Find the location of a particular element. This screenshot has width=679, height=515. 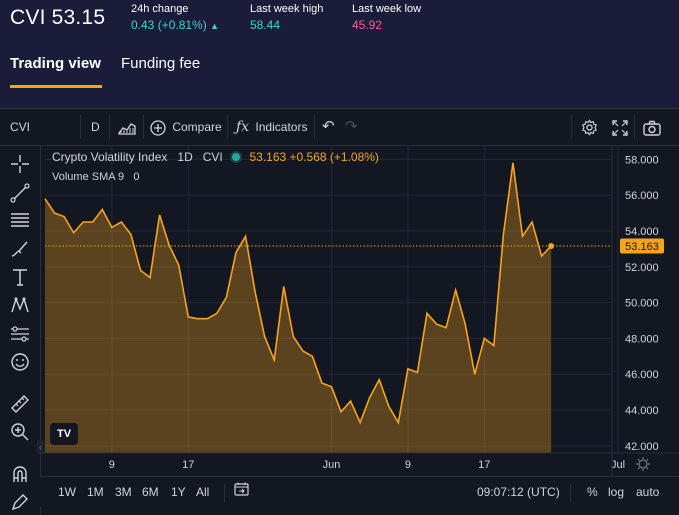

utc-time: 09:07:12 (UTC) is located at coordinates (518, 492).